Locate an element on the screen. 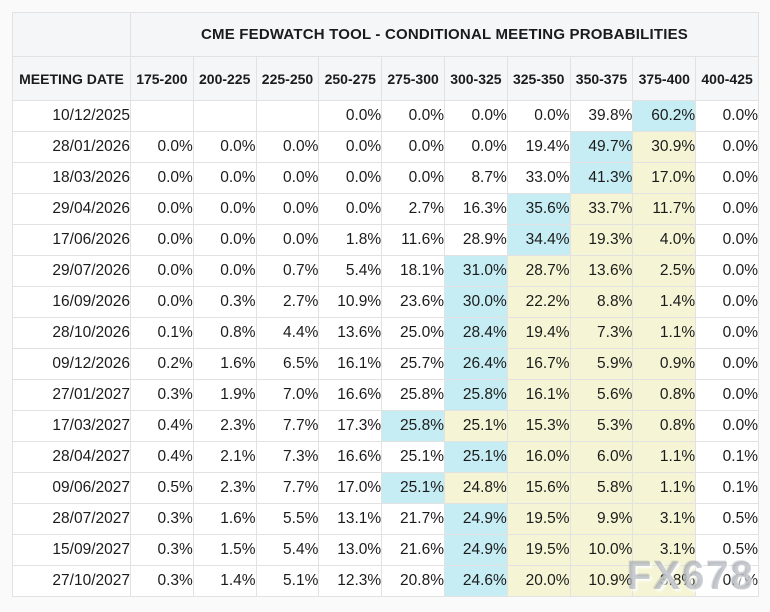 Image resolution: width=770 pixels, height=612 pixels. probability-cell: 0.4% is located at coordinates (162, 457).